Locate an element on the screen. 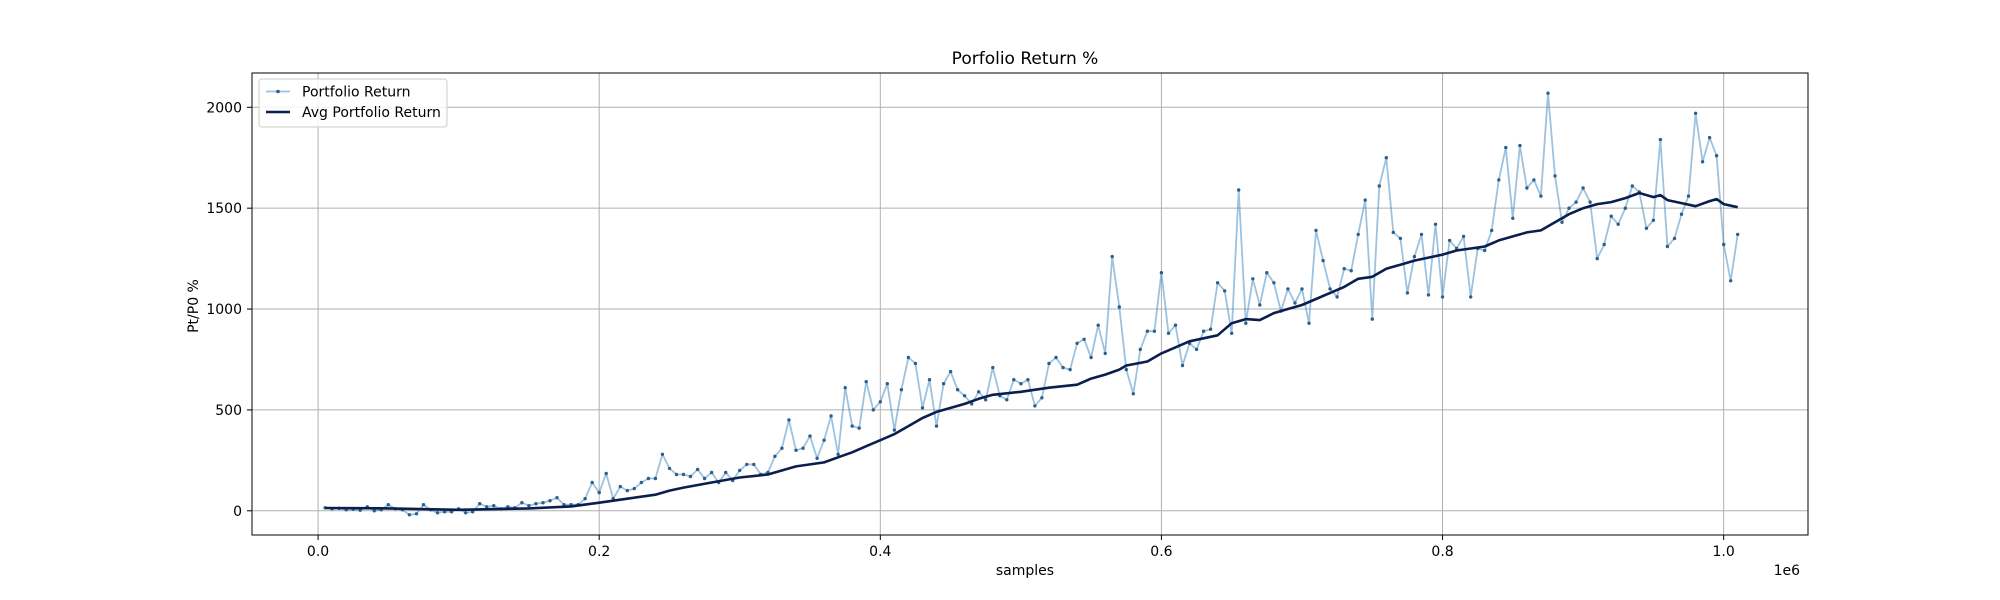 This screenshot has width=2000, height=600. y-tick-label: 1500 is located at coordinates (224, 209).